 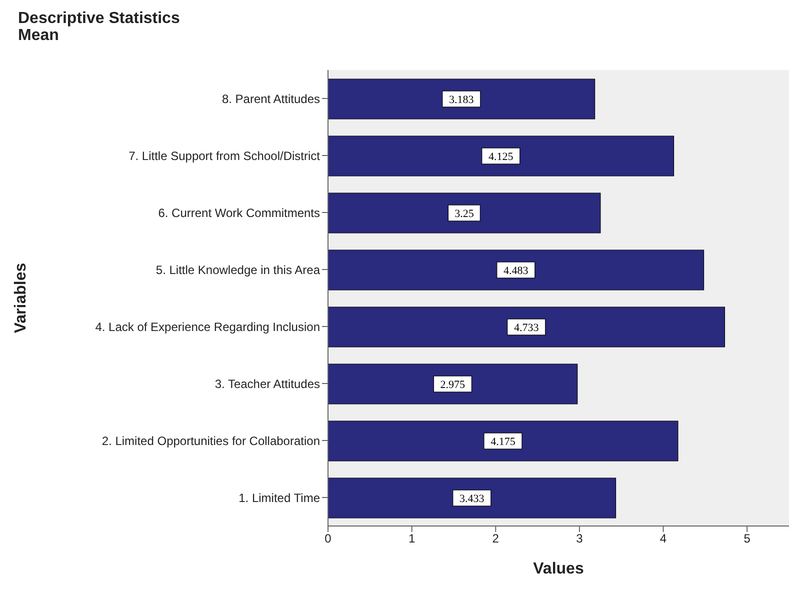 What do you see at coordinates (238, 269) in the screenshot?
I see `y-tick-label: 5. Little Knowledge in this Area` at bounding box center [238, 269].